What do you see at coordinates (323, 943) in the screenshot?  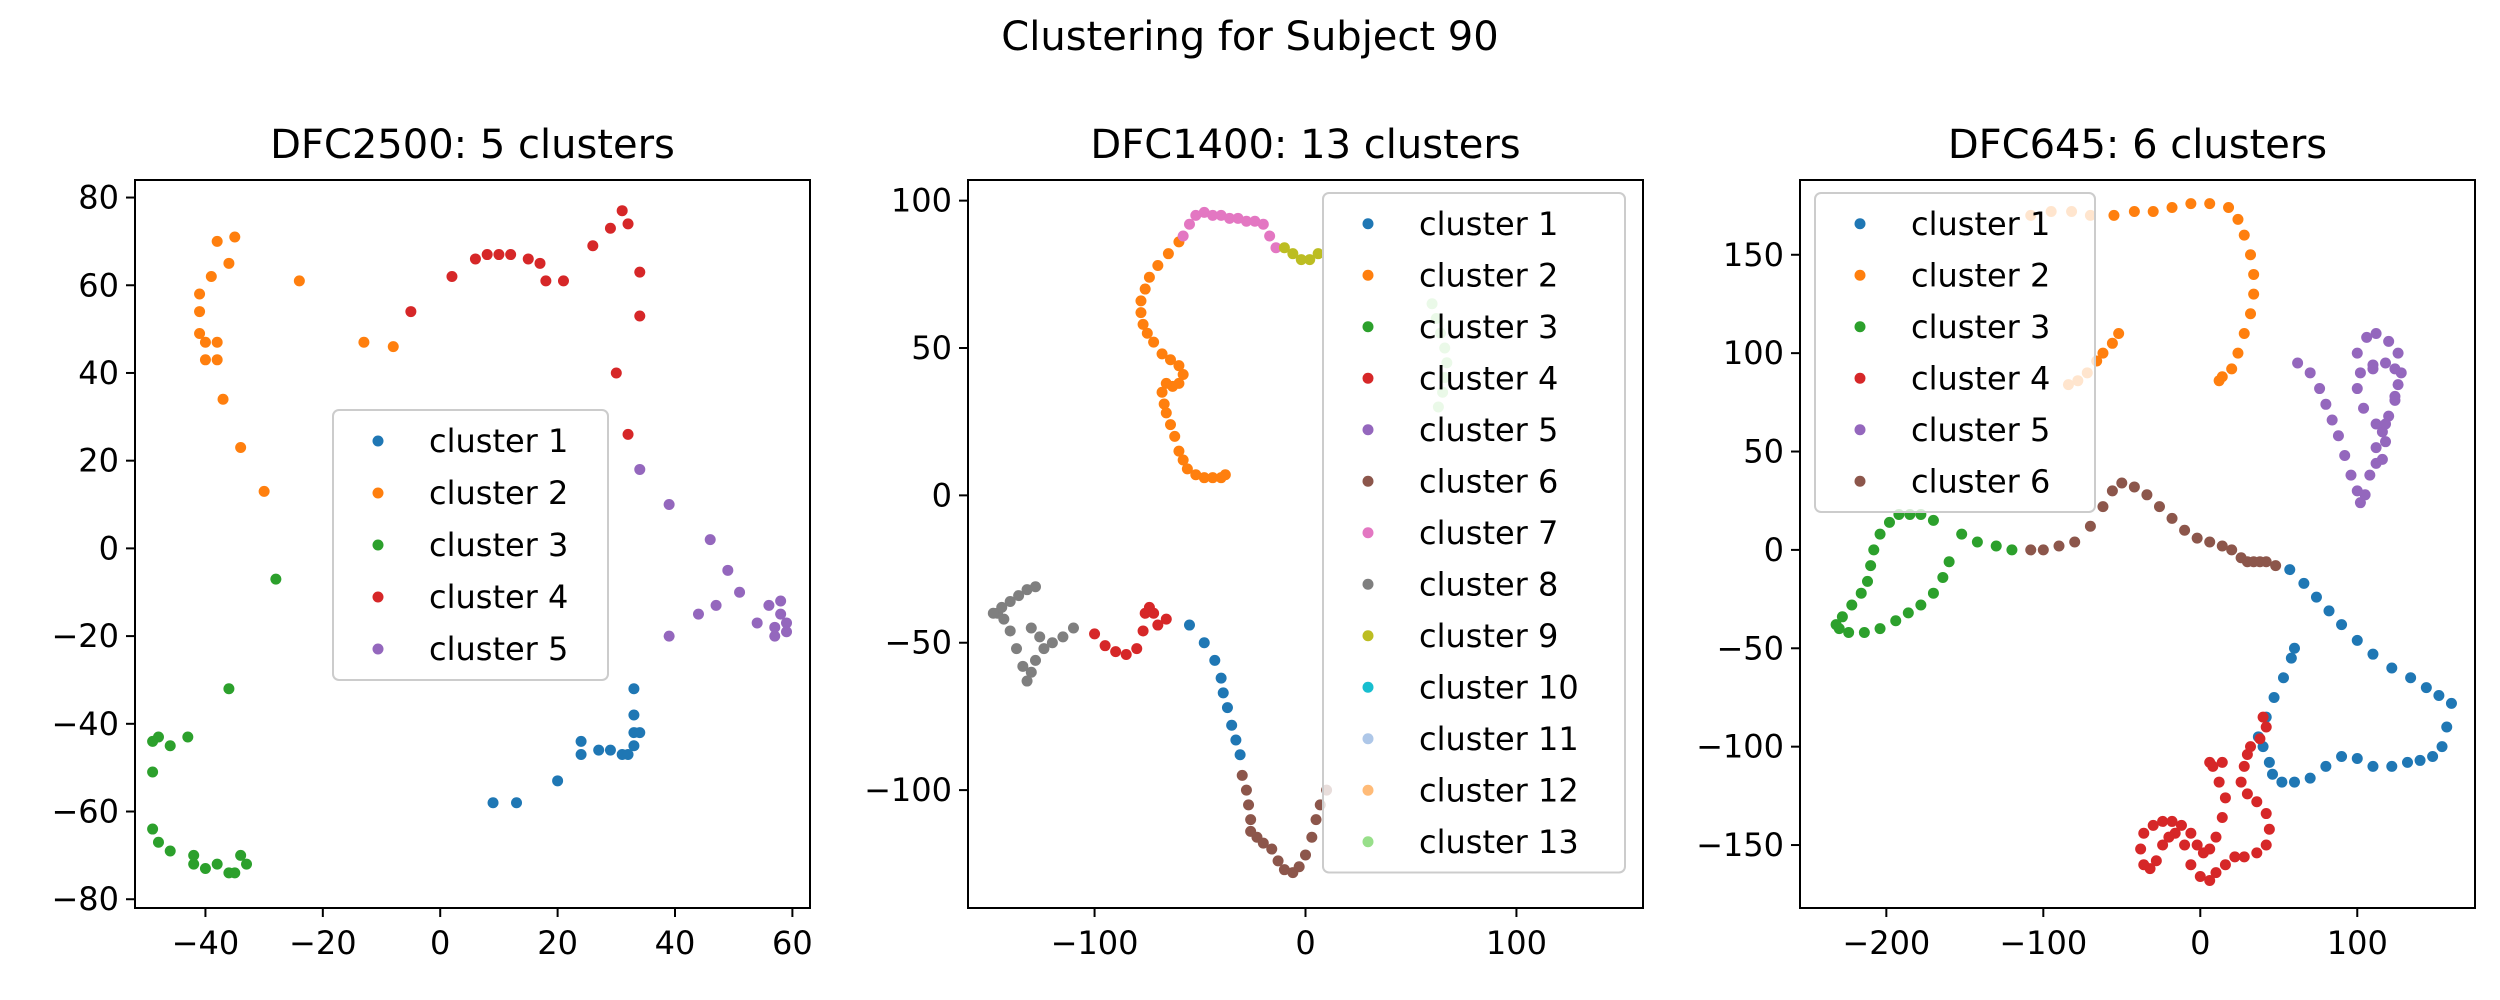 I see `x-tick-label: −20` at bounding box center [323, 943].